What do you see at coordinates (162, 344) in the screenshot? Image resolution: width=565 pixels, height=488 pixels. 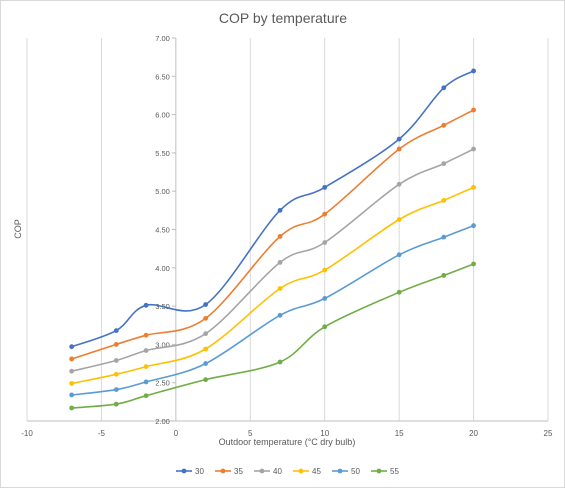 I see `y-tick-label: 3.00` at bounding box center [162, 344].